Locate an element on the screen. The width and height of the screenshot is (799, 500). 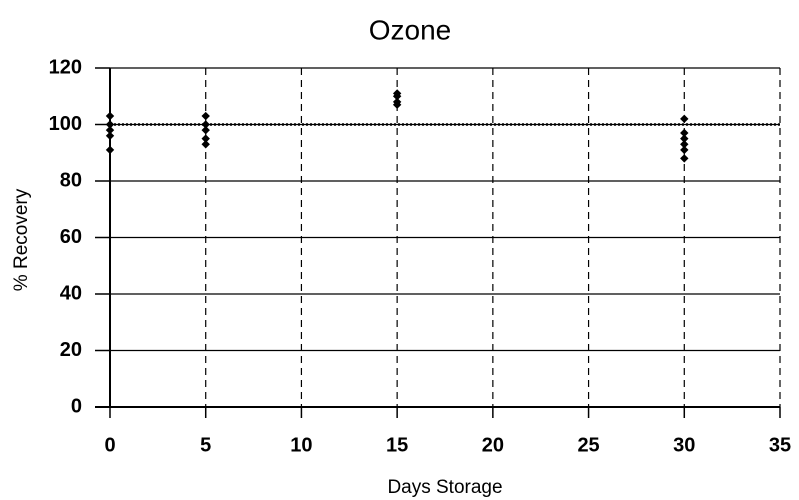
y-tick-label: 80 is located at coordinates (71, 180).